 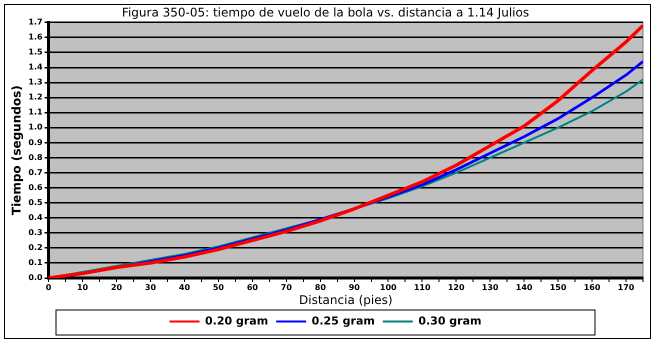 I want to click on x-tick-label: 120, so click(x=456, y=287).